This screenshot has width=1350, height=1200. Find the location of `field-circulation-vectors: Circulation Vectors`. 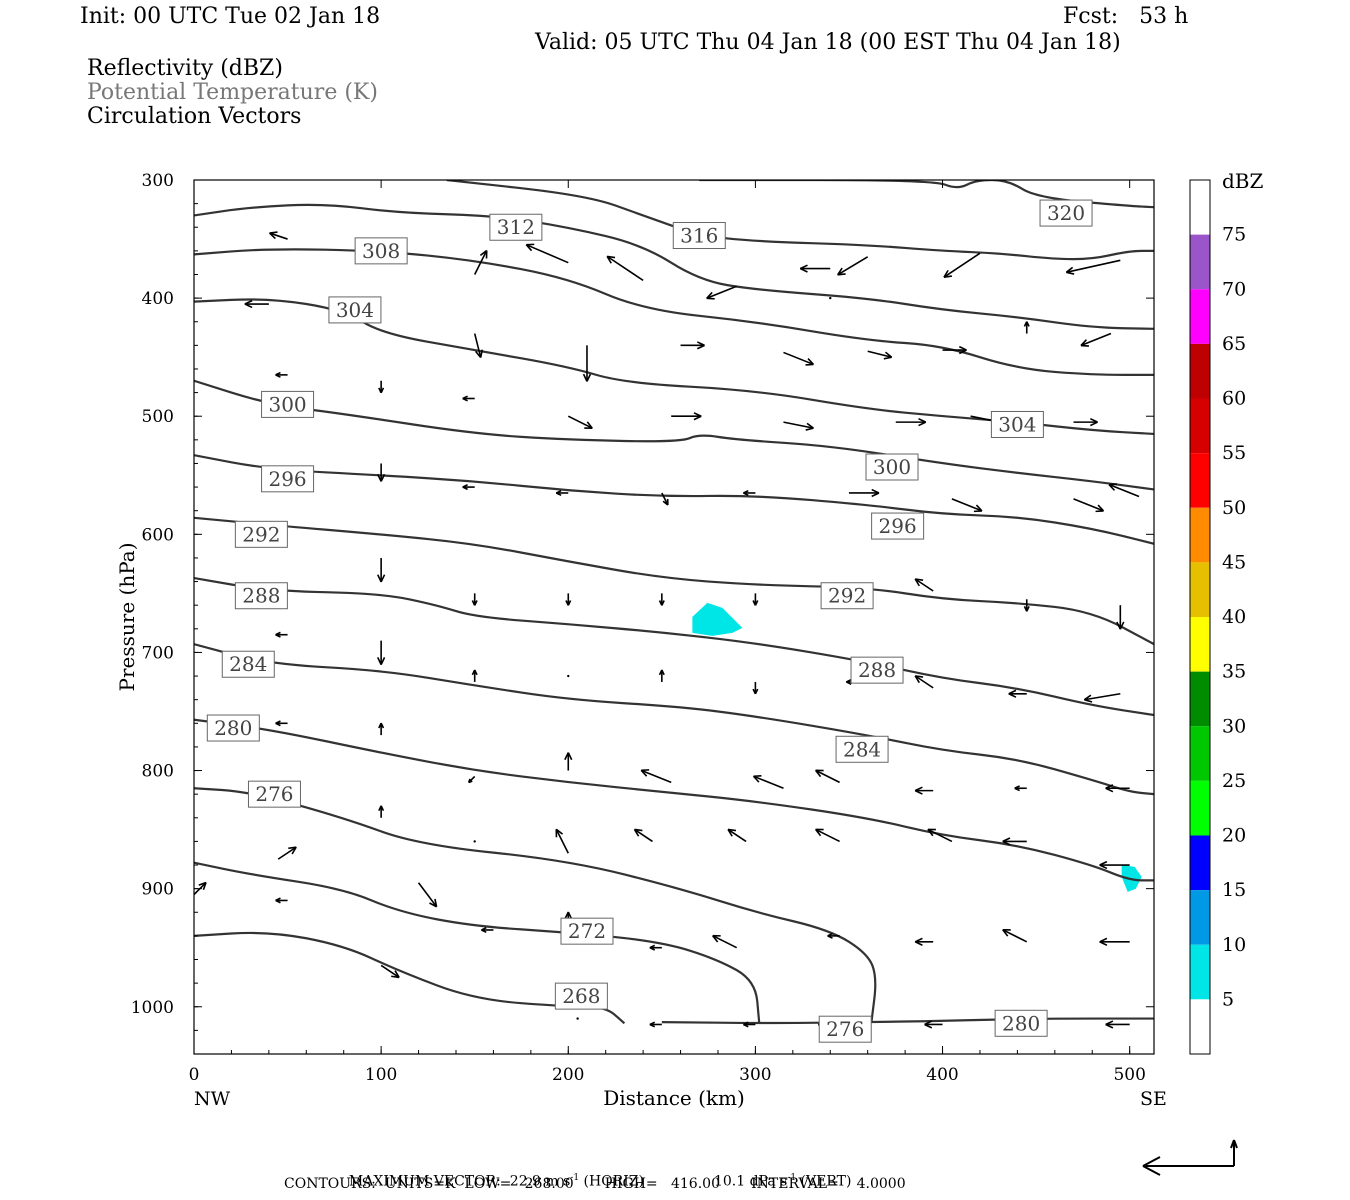

field-circulation-vectors: Circulation Vectors is located at coordinates (194, 116).